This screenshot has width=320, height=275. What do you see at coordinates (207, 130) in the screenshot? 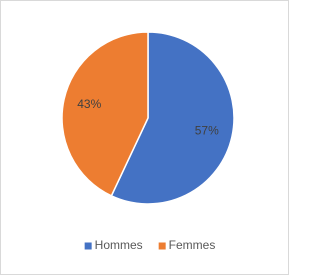
I see `data-label: 57%` at bounding box center [207, 130].